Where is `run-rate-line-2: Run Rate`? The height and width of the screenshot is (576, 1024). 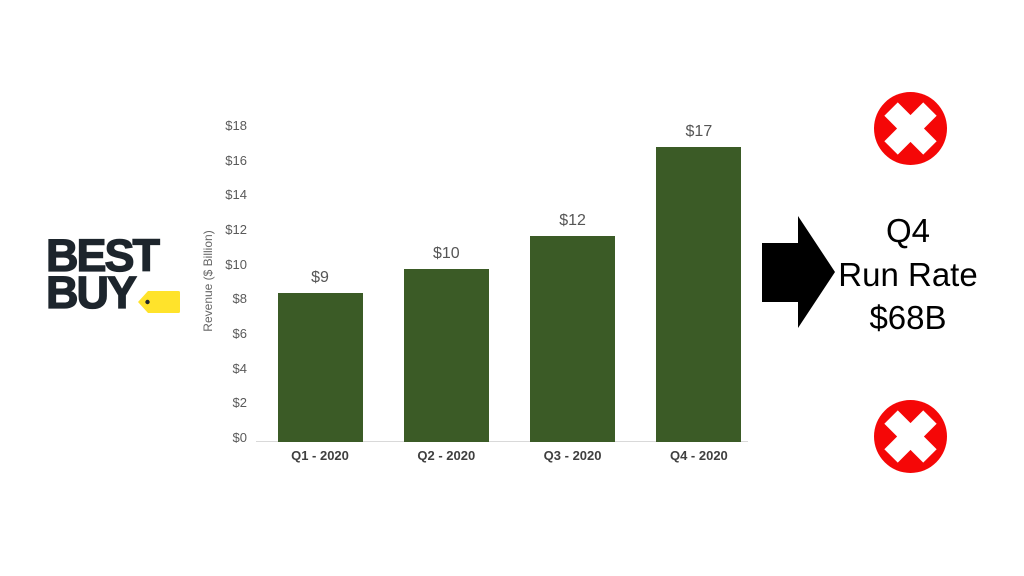
run-rate-line-2: Run Rate is located at coordinates (908, 274).